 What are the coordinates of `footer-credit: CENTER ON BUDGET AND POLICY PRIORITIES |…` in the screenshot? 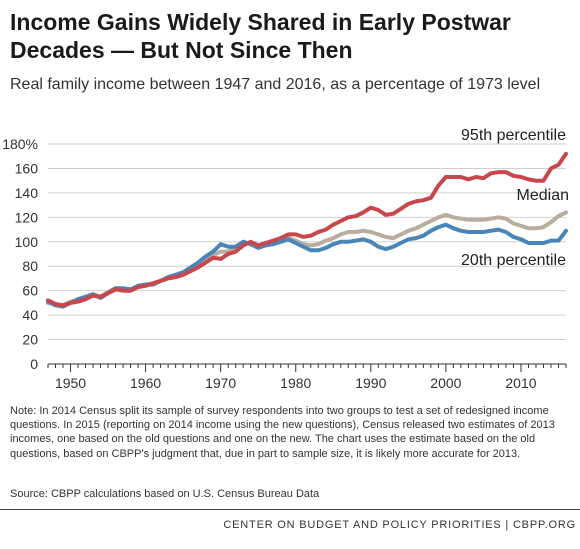 It's located at (399, 525).